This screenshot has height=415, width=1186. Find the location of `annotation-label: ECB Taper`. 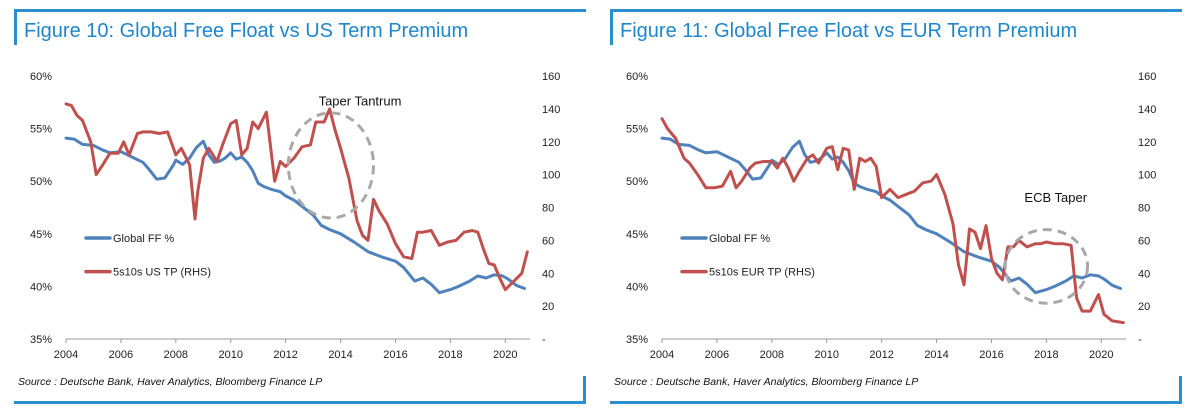

annotation-label: ECB Taper is located at coordinates (1055, 197).